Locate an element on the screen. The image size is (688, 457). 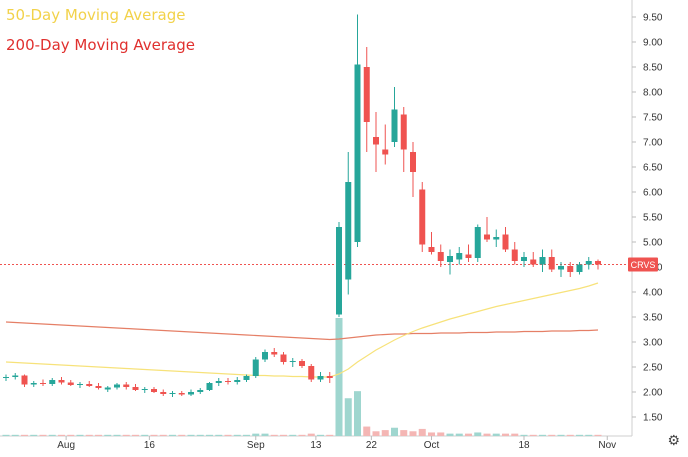
y-tick-label: 9.00 is located at coordinates (653, 43).